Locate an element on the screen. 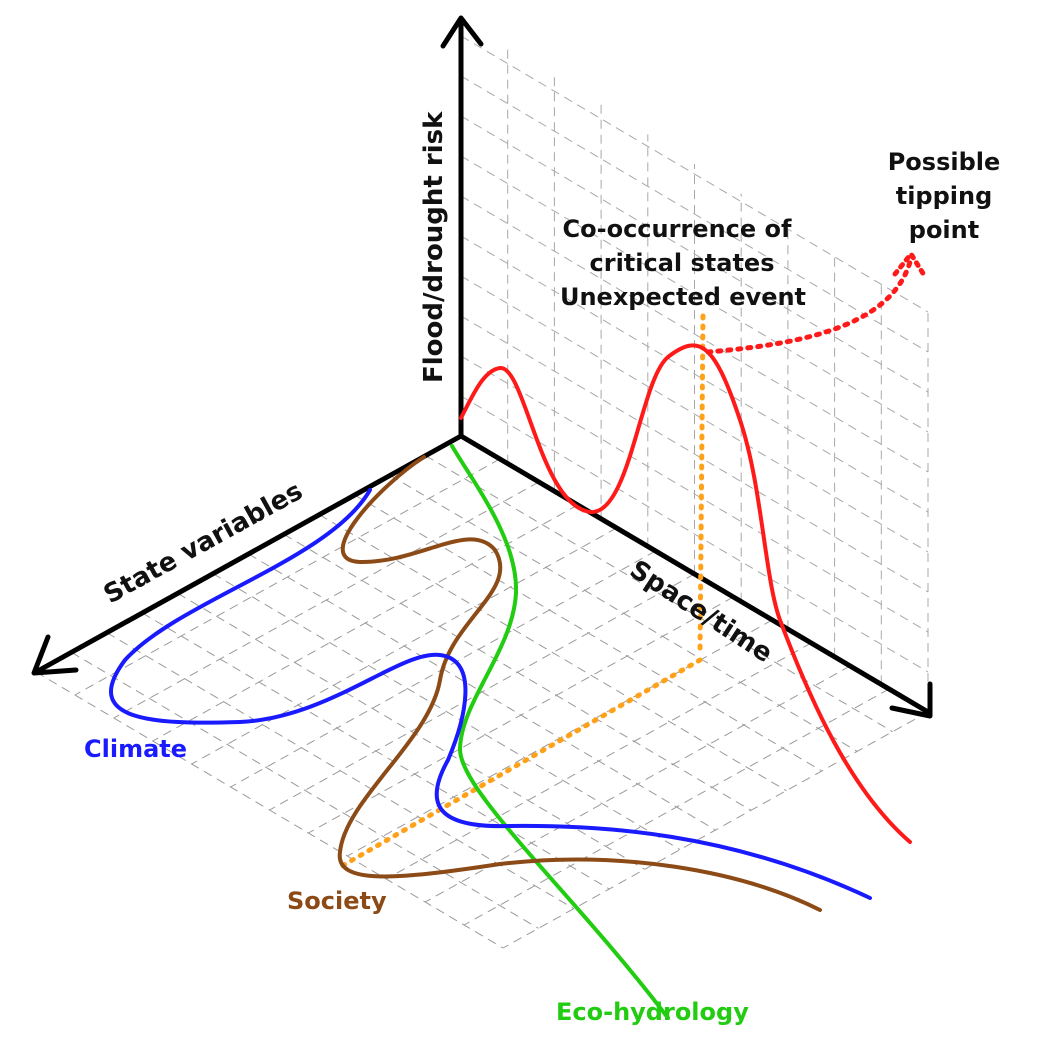 This screenshot has height=1052, width=1042. eco-hydrology-curve is located at coordinates (560, 732).